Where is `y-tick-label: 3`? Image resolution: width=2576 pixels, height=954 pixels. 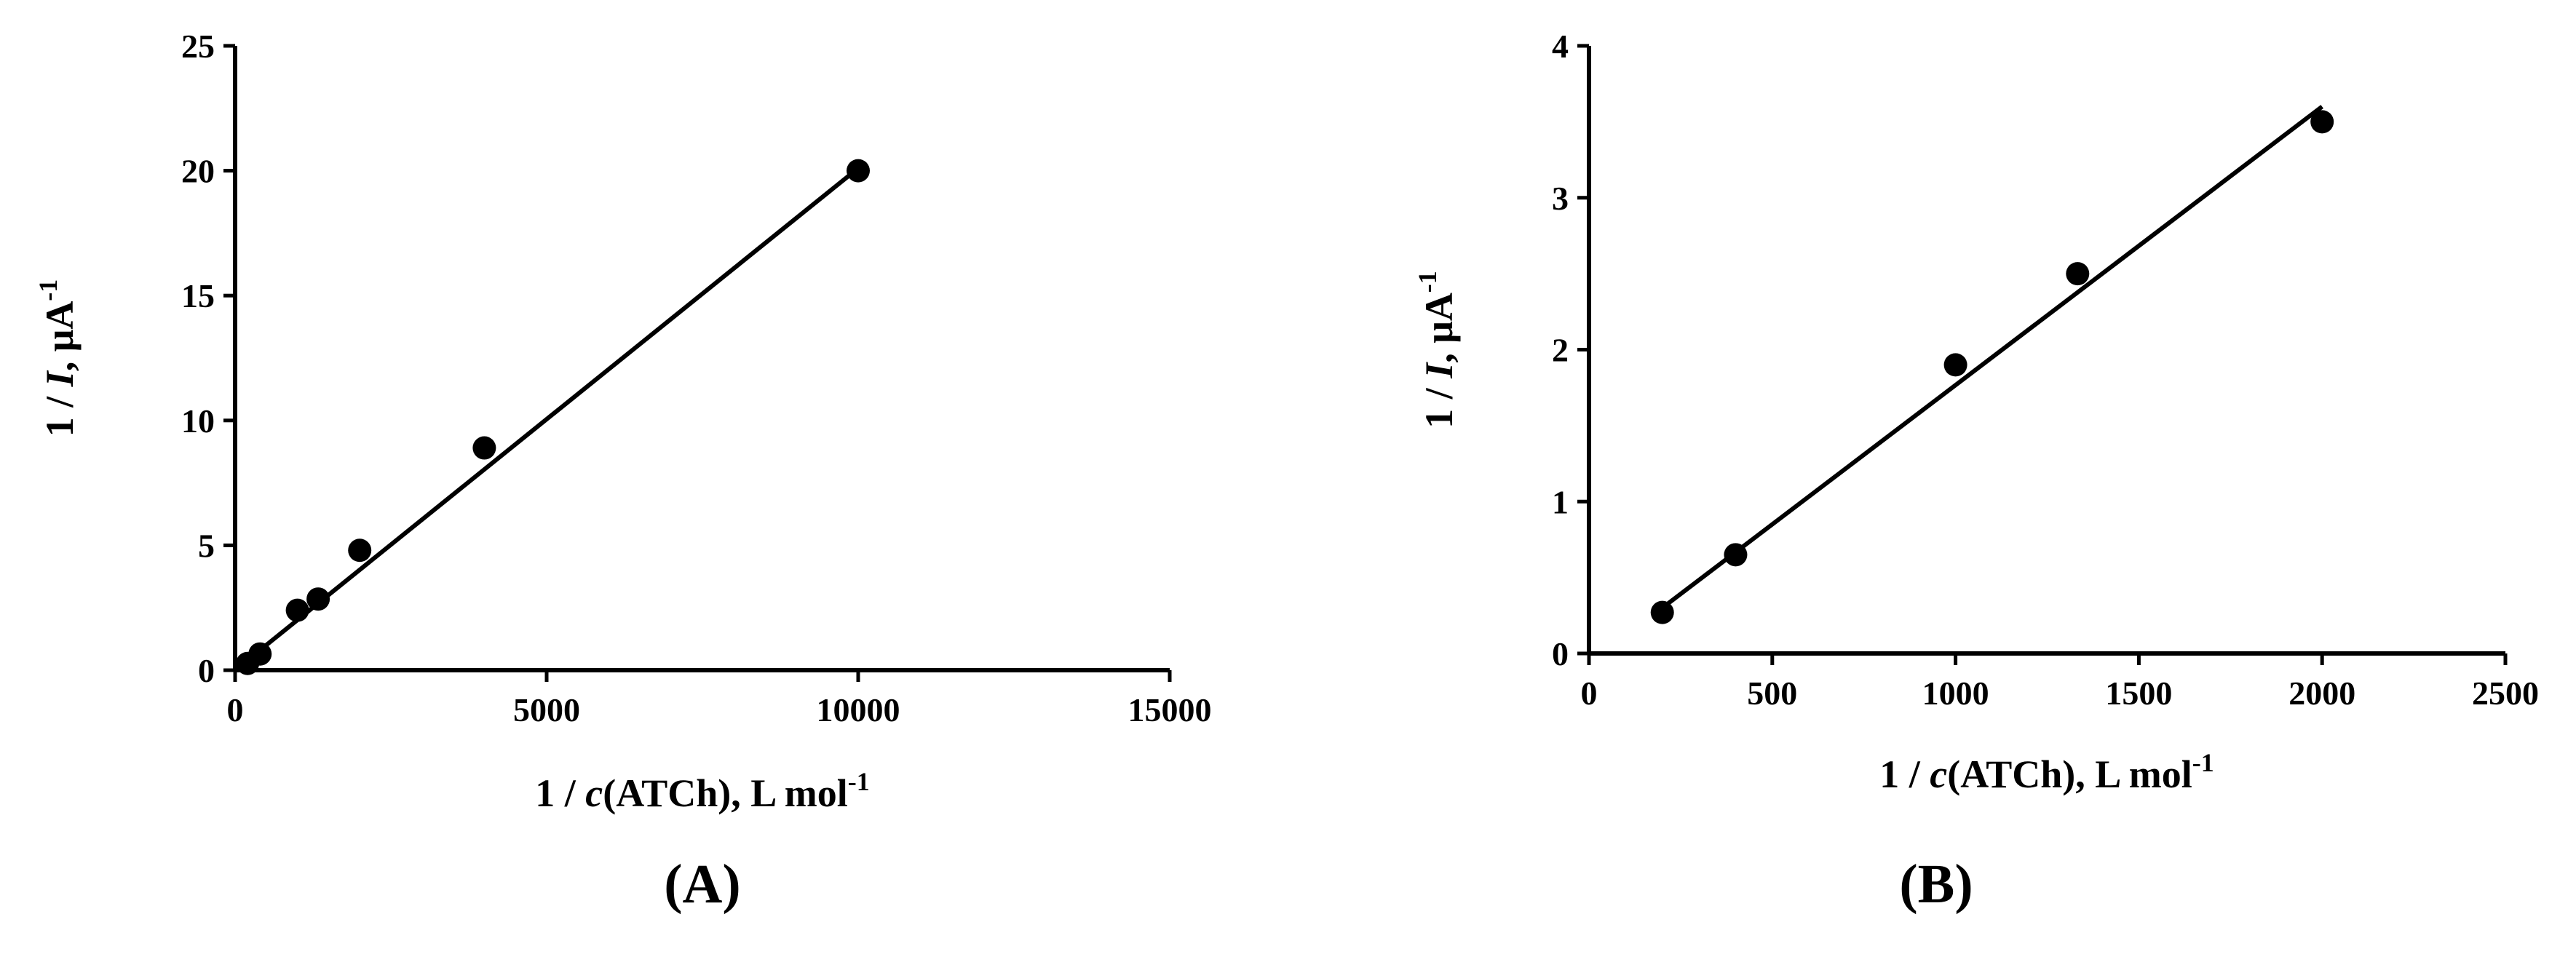 y-tick-label: 3 is located at coordinates (1560, 198).